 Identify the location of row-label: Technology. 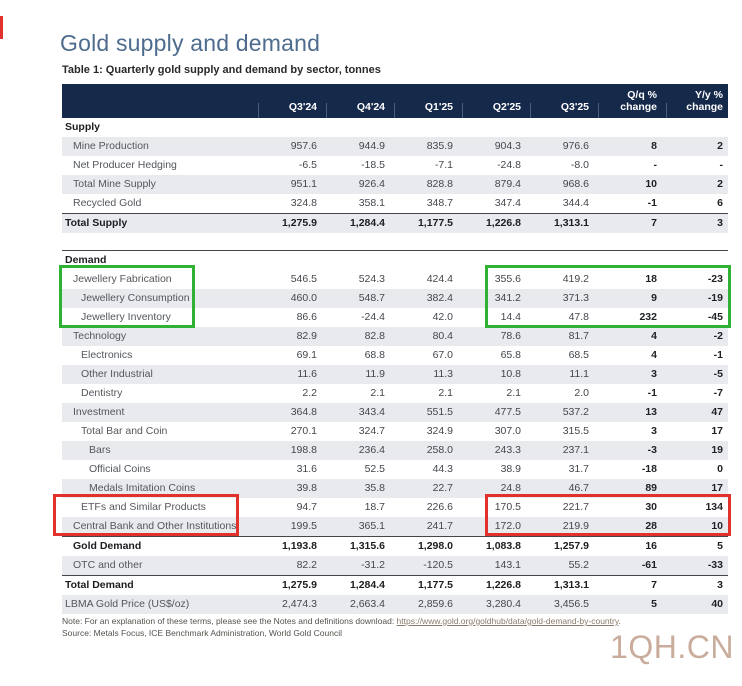
(160, 336).